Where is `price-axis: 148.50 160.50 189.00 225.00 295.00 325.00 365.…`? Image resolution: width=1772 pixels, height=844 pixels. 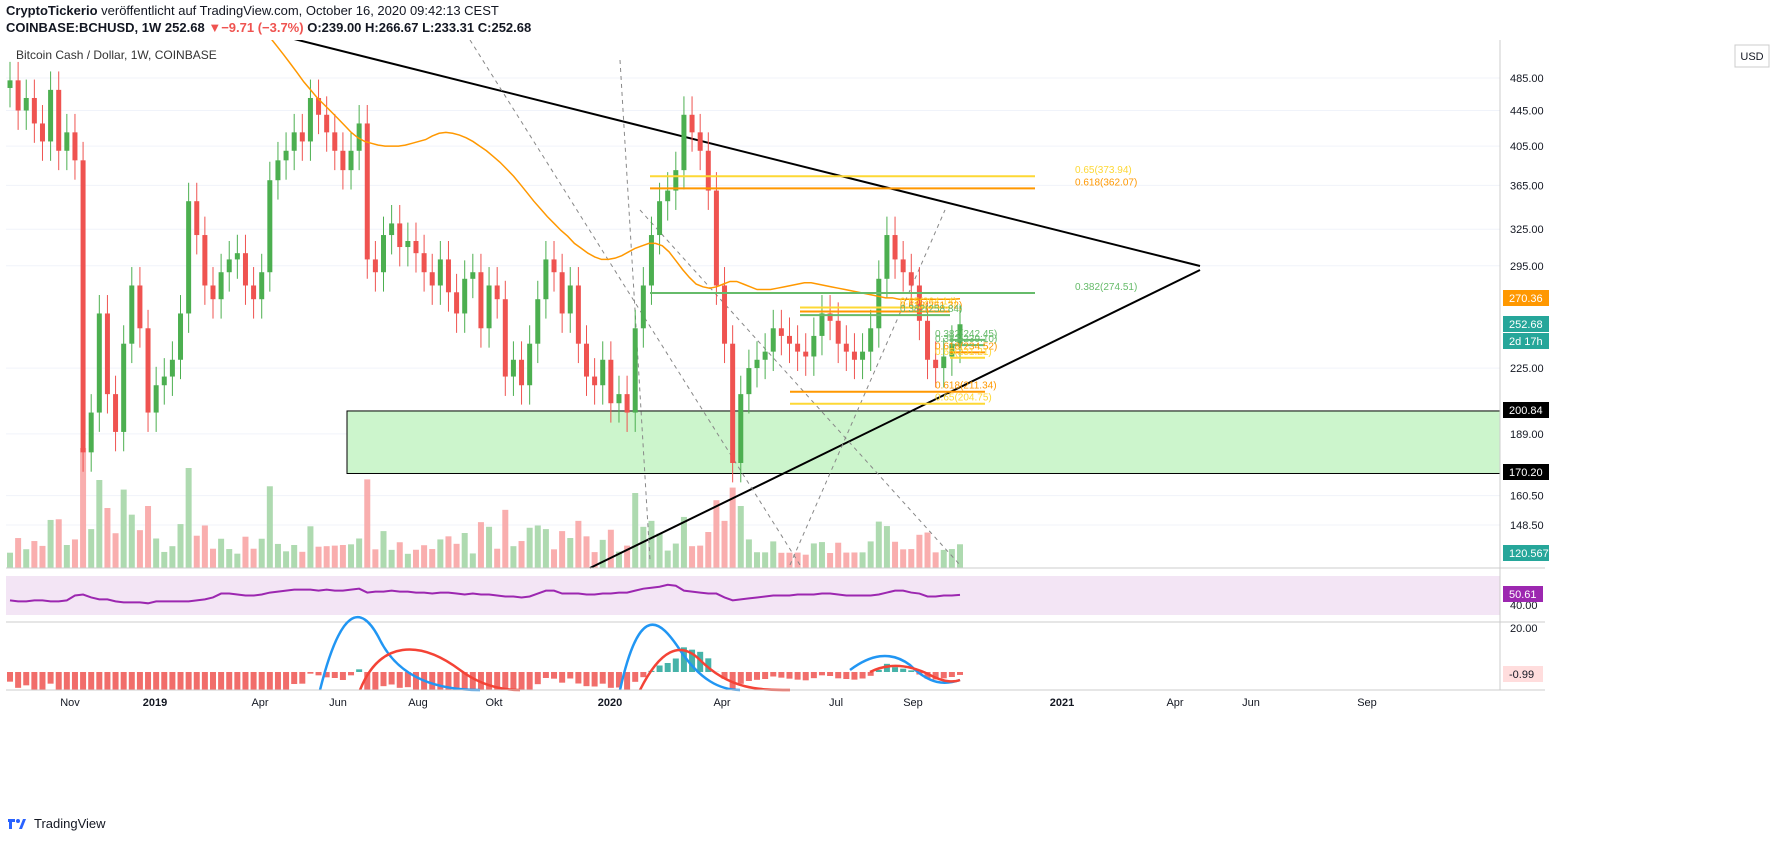 price-axis: 148.50 160.50 189.00 225.00 295.00 325.00 365.… is located at coordinates (1528, 365).